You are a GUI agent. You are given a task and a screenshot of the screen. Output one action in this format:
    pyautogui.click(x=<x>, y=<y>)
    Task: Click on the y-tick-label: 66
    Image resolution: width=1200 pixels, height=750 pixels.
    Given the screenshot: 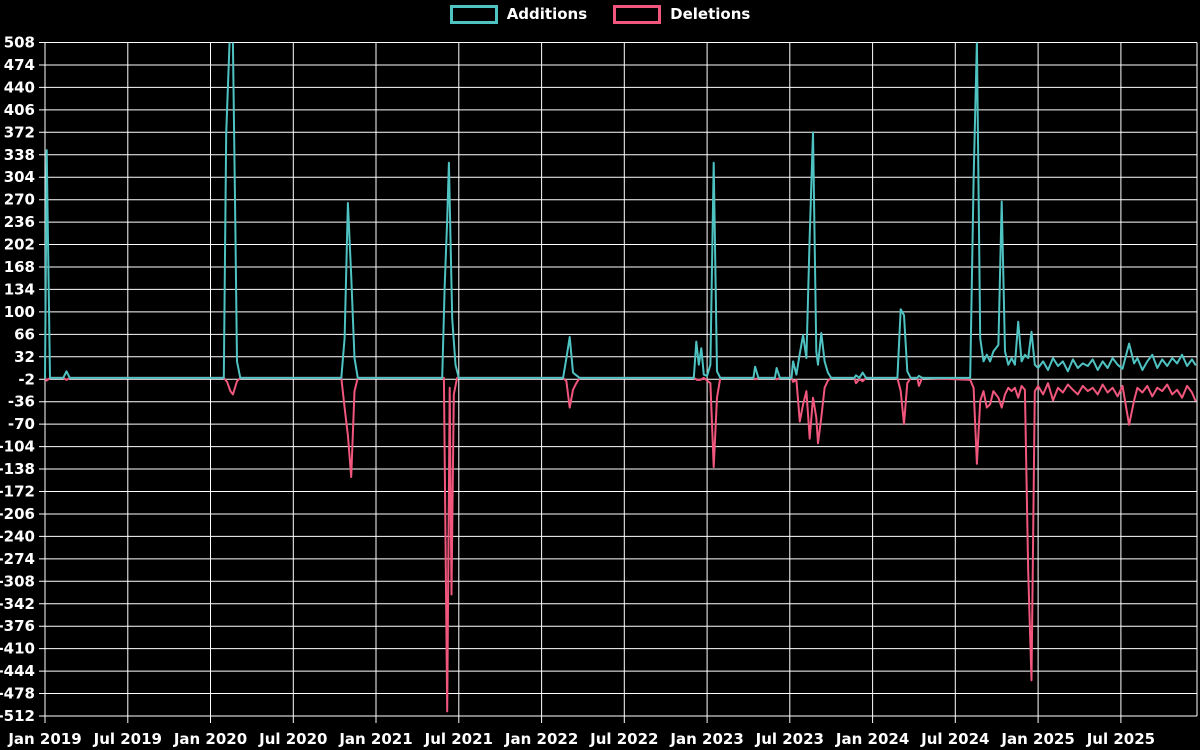 What is the action you would take?
    pyautogui.click(x=24, y=334)
    